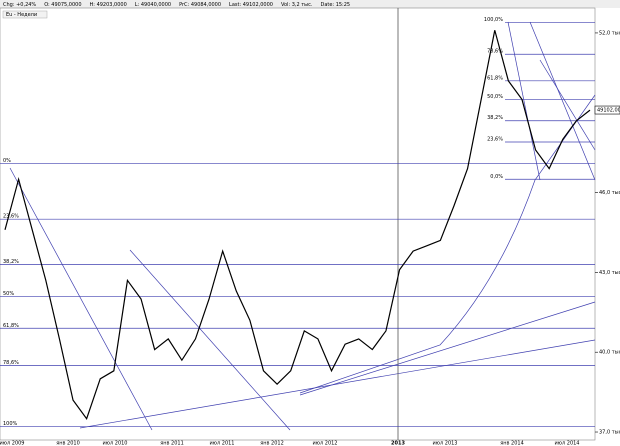  Describe the element at coordinates (7, 161) in the screenshot. I see `fib-label: 0%` at that location.